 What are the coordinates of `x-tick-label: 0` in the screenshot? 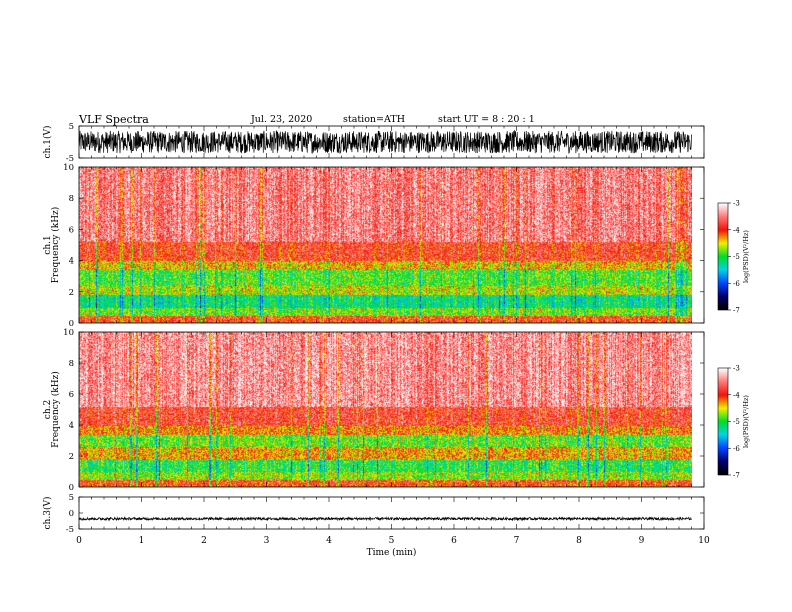 It's located at (79, 541).